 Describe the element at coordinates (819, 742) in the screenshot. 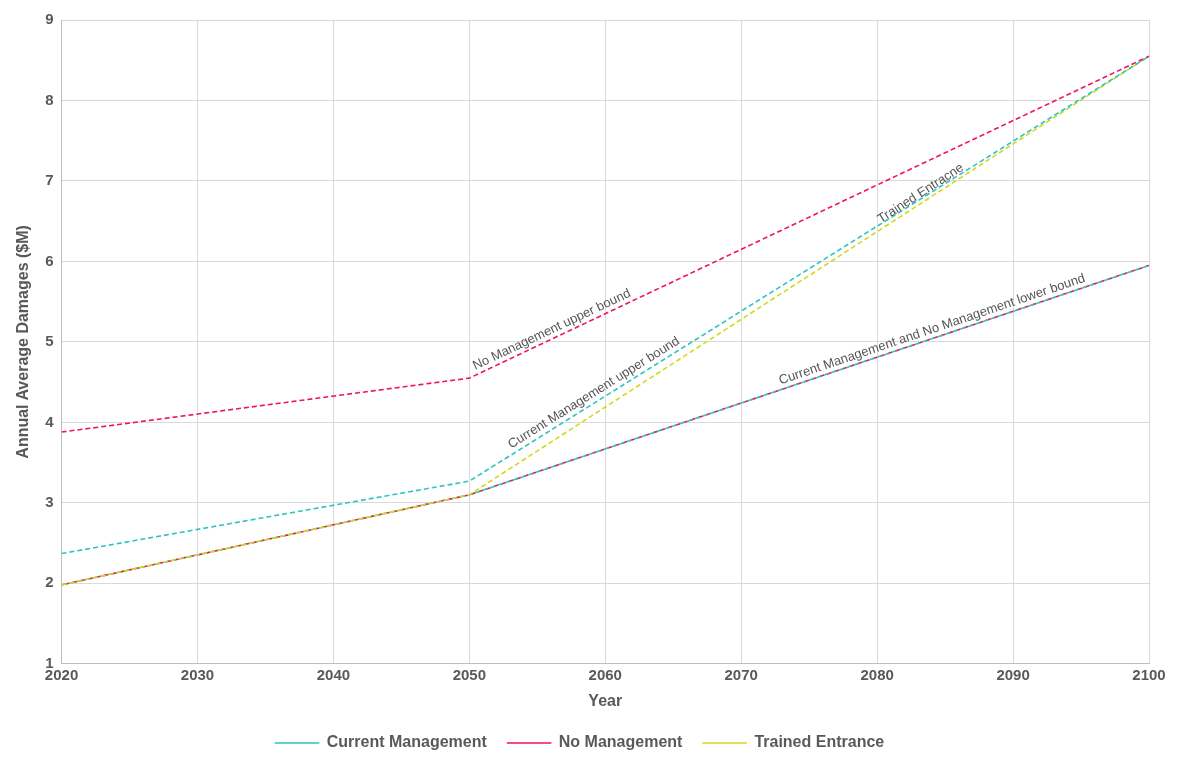

I see `legend-label: Trained Entrance` at that location.